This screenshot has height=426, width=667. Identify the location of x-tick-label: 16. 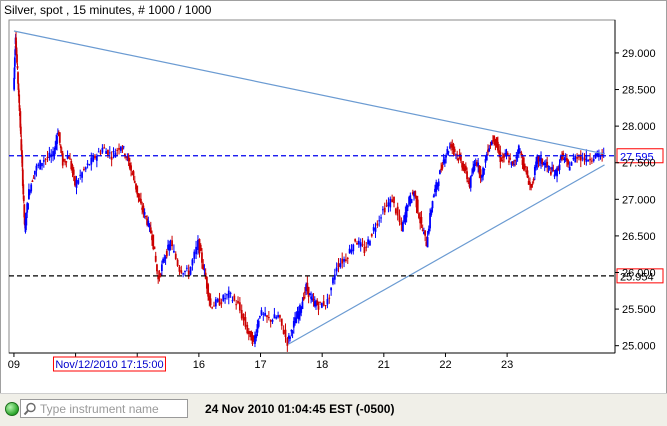
(199, 365).